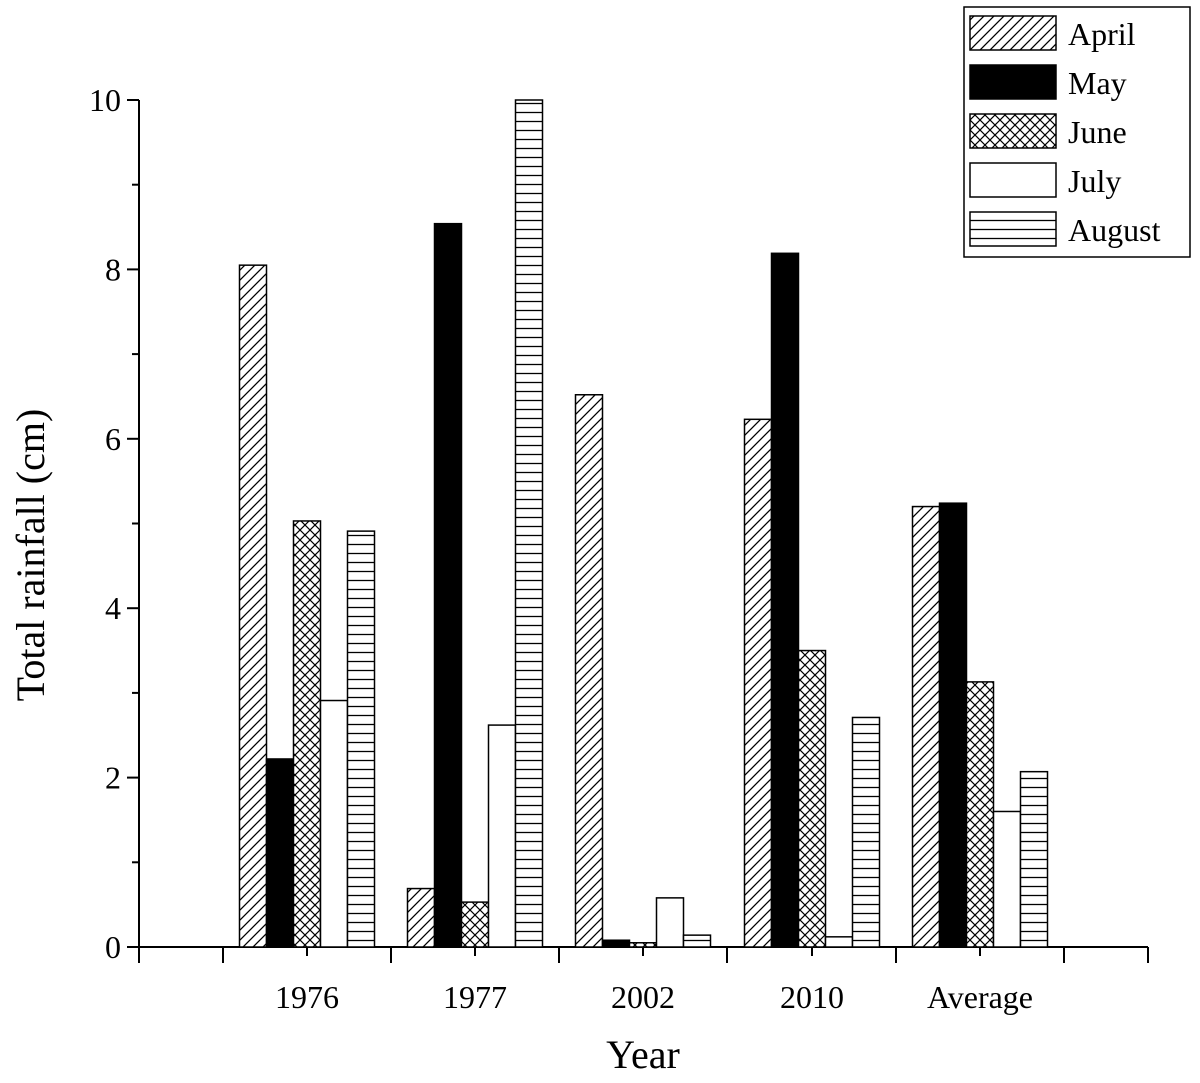 This screenshot has width=1200, height=1083. What do you see at coordinates (105, 100) in the screenshot?
I see `y-tick-label: 10` at bounding box center [105, 100].